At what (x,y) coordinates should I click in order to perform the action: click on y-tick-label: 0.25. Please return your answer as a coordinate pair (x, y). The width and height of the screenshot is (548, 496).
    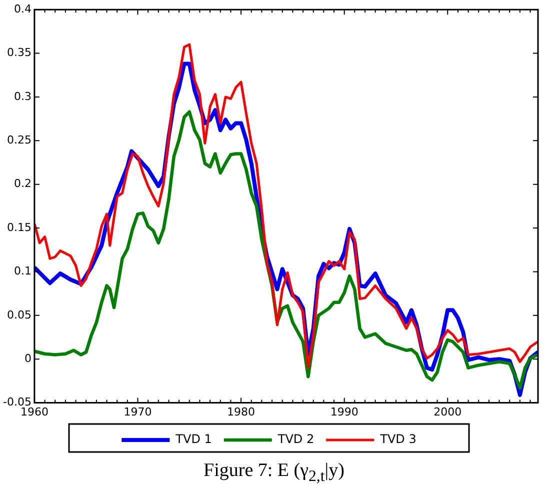
    Looking at the image, I should click on (19, 140).